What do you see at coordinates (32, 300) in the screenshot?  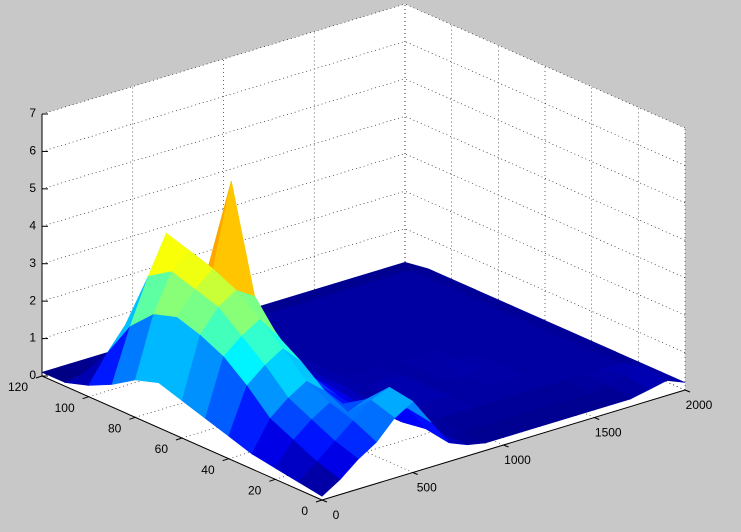 I see `z-tick-label: 2` at bounding box center [32, 300].